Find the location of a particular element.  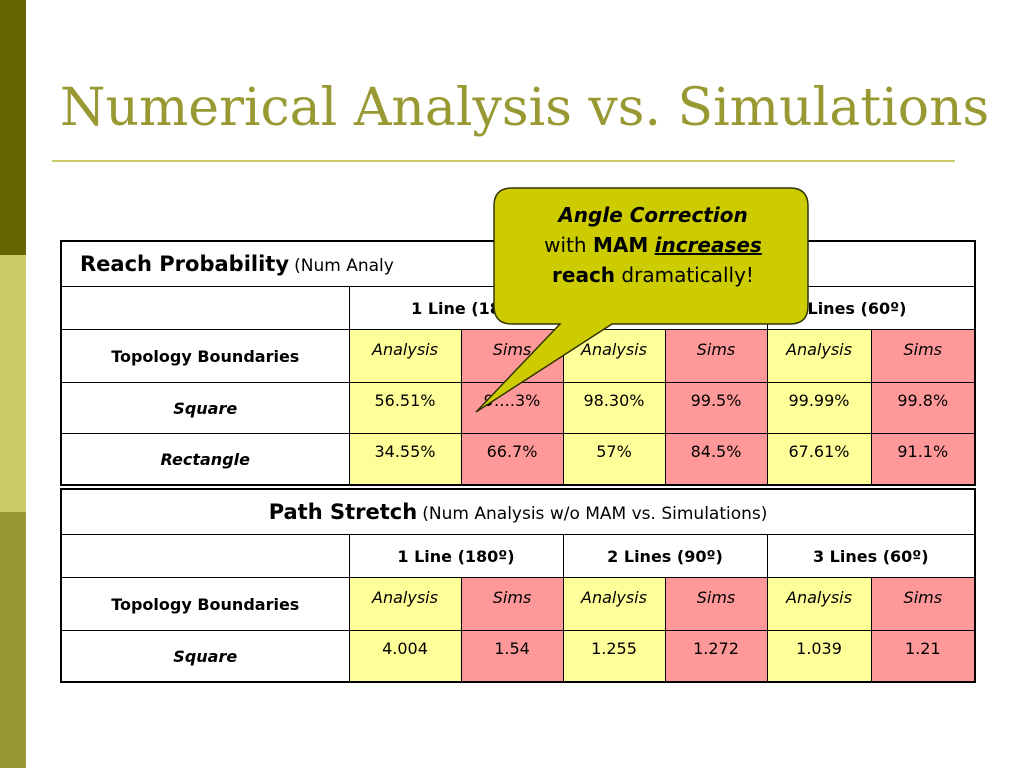

table-cell: 67.61% is located at coordinates (819, 459).